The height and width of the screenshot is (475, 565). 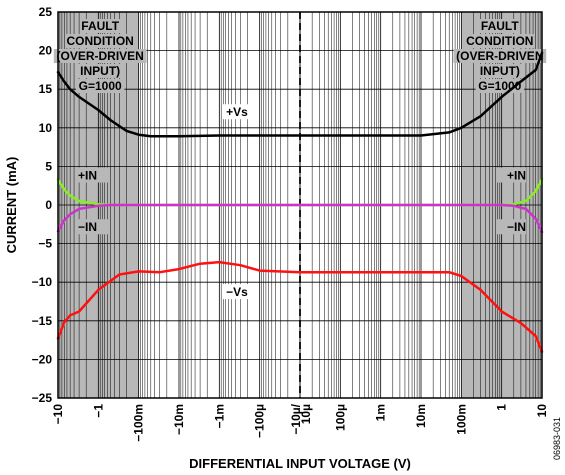 I want to click on annotation-right-line: INPUT), so click(x=500, y=71).